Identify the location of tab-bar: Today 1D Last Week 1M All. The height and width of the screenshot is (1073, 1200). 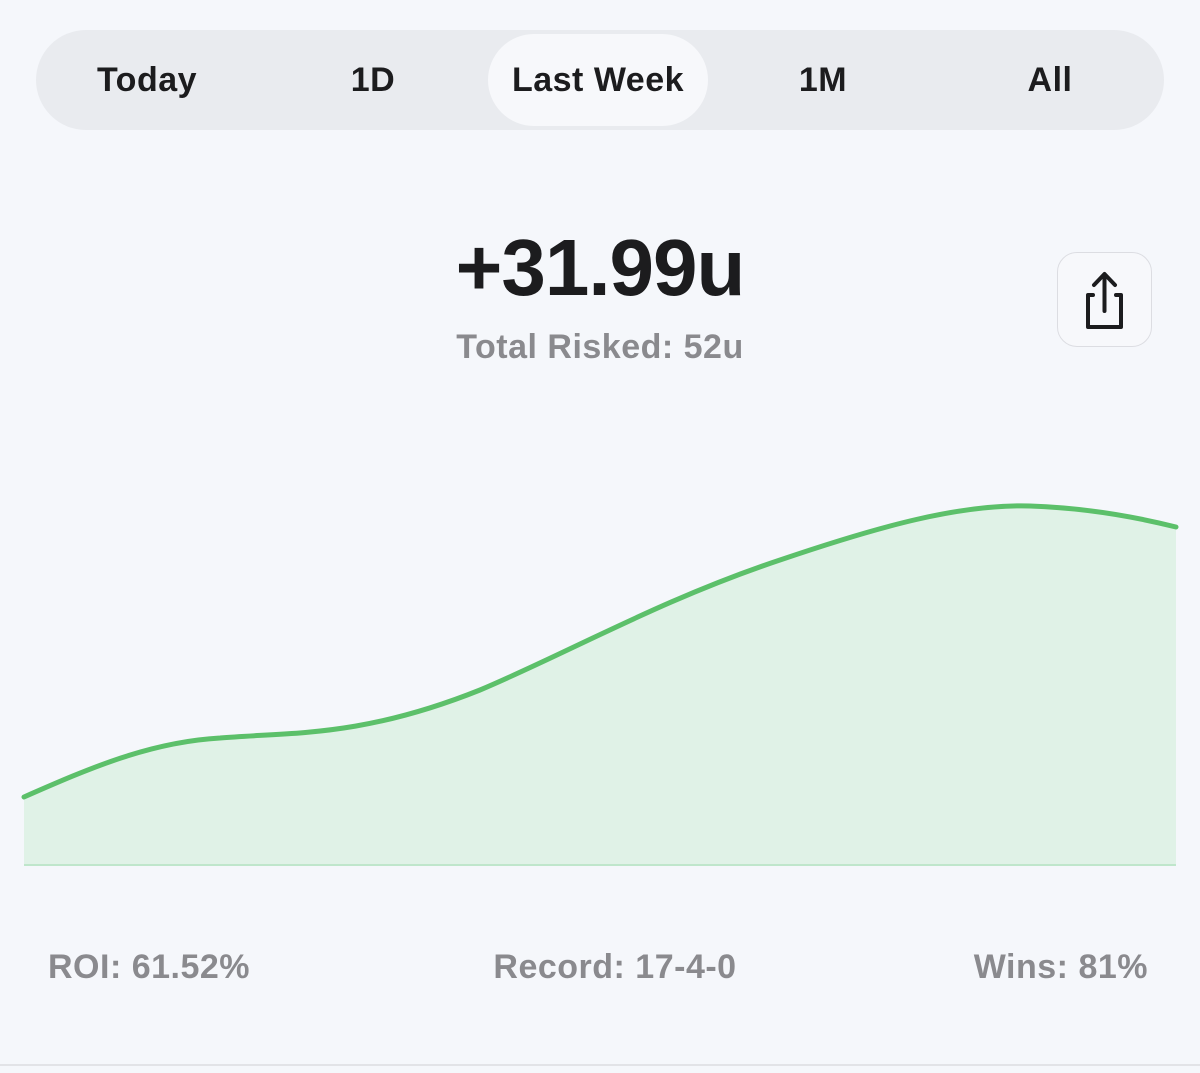
(600, 80).